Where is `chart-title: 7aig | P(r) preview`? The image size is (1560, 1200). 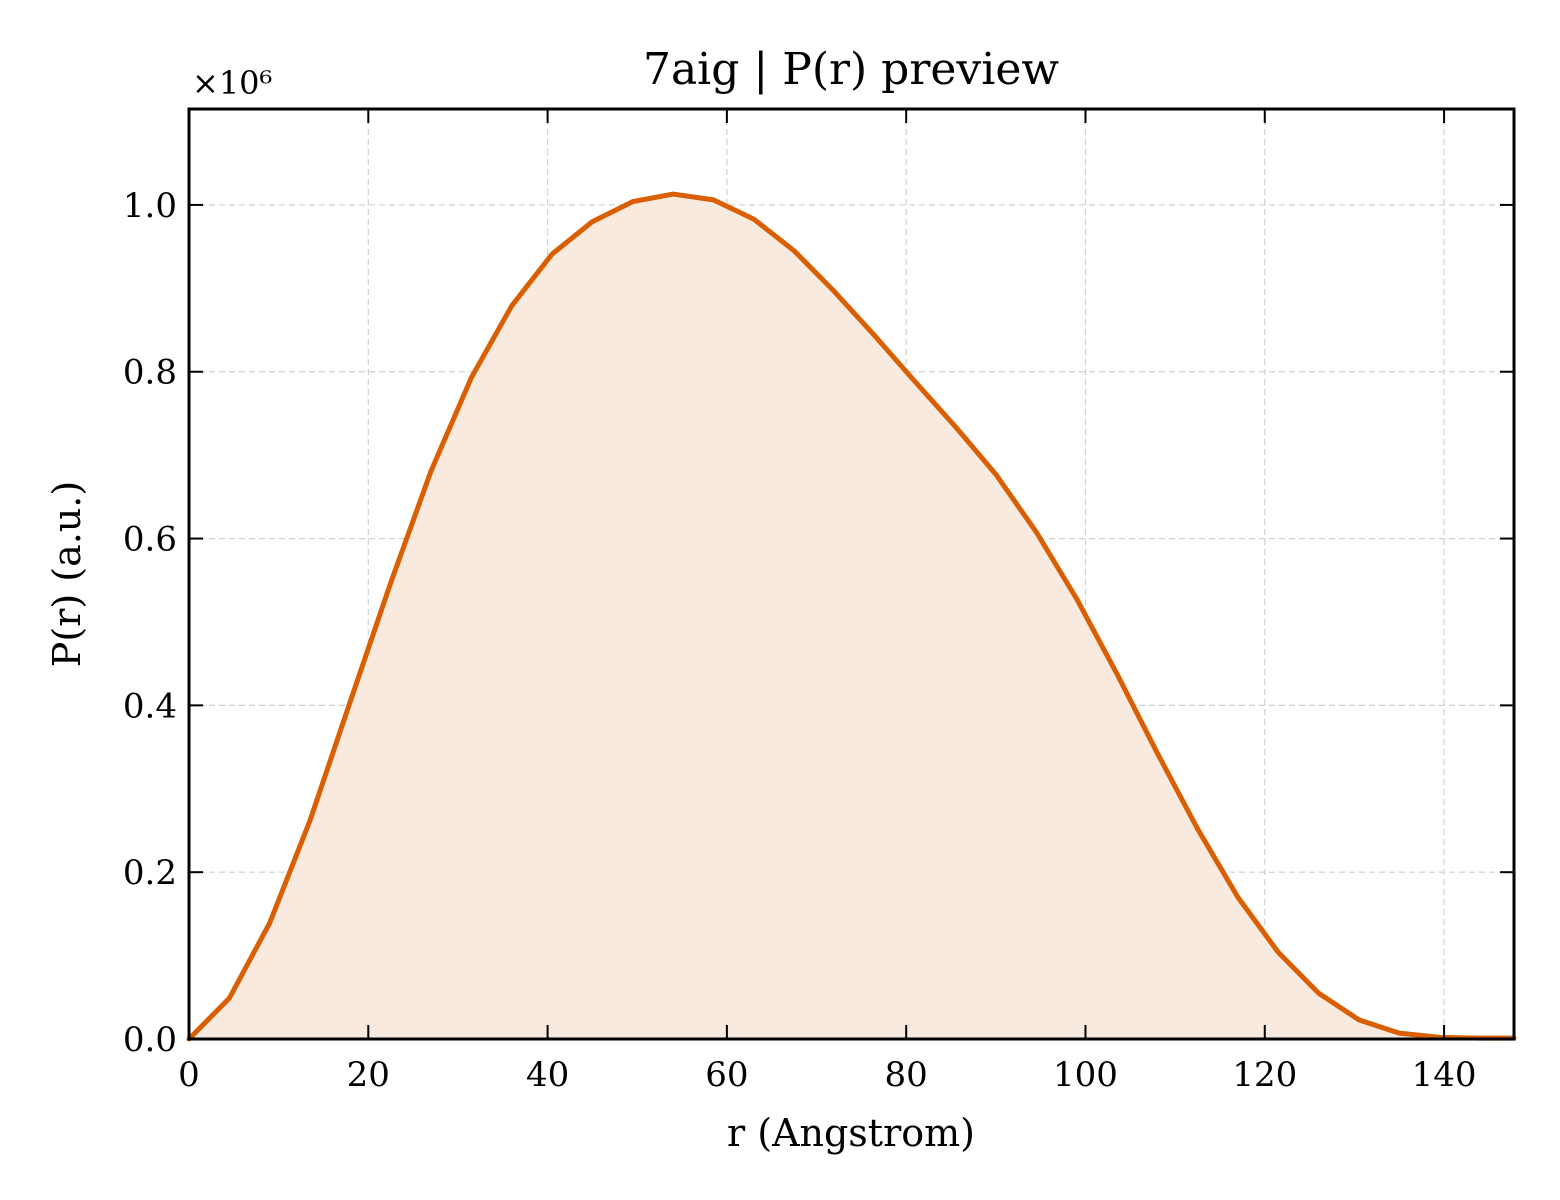 chart-title: 7aig | P(r) preview is located at coordinates (851, 69).